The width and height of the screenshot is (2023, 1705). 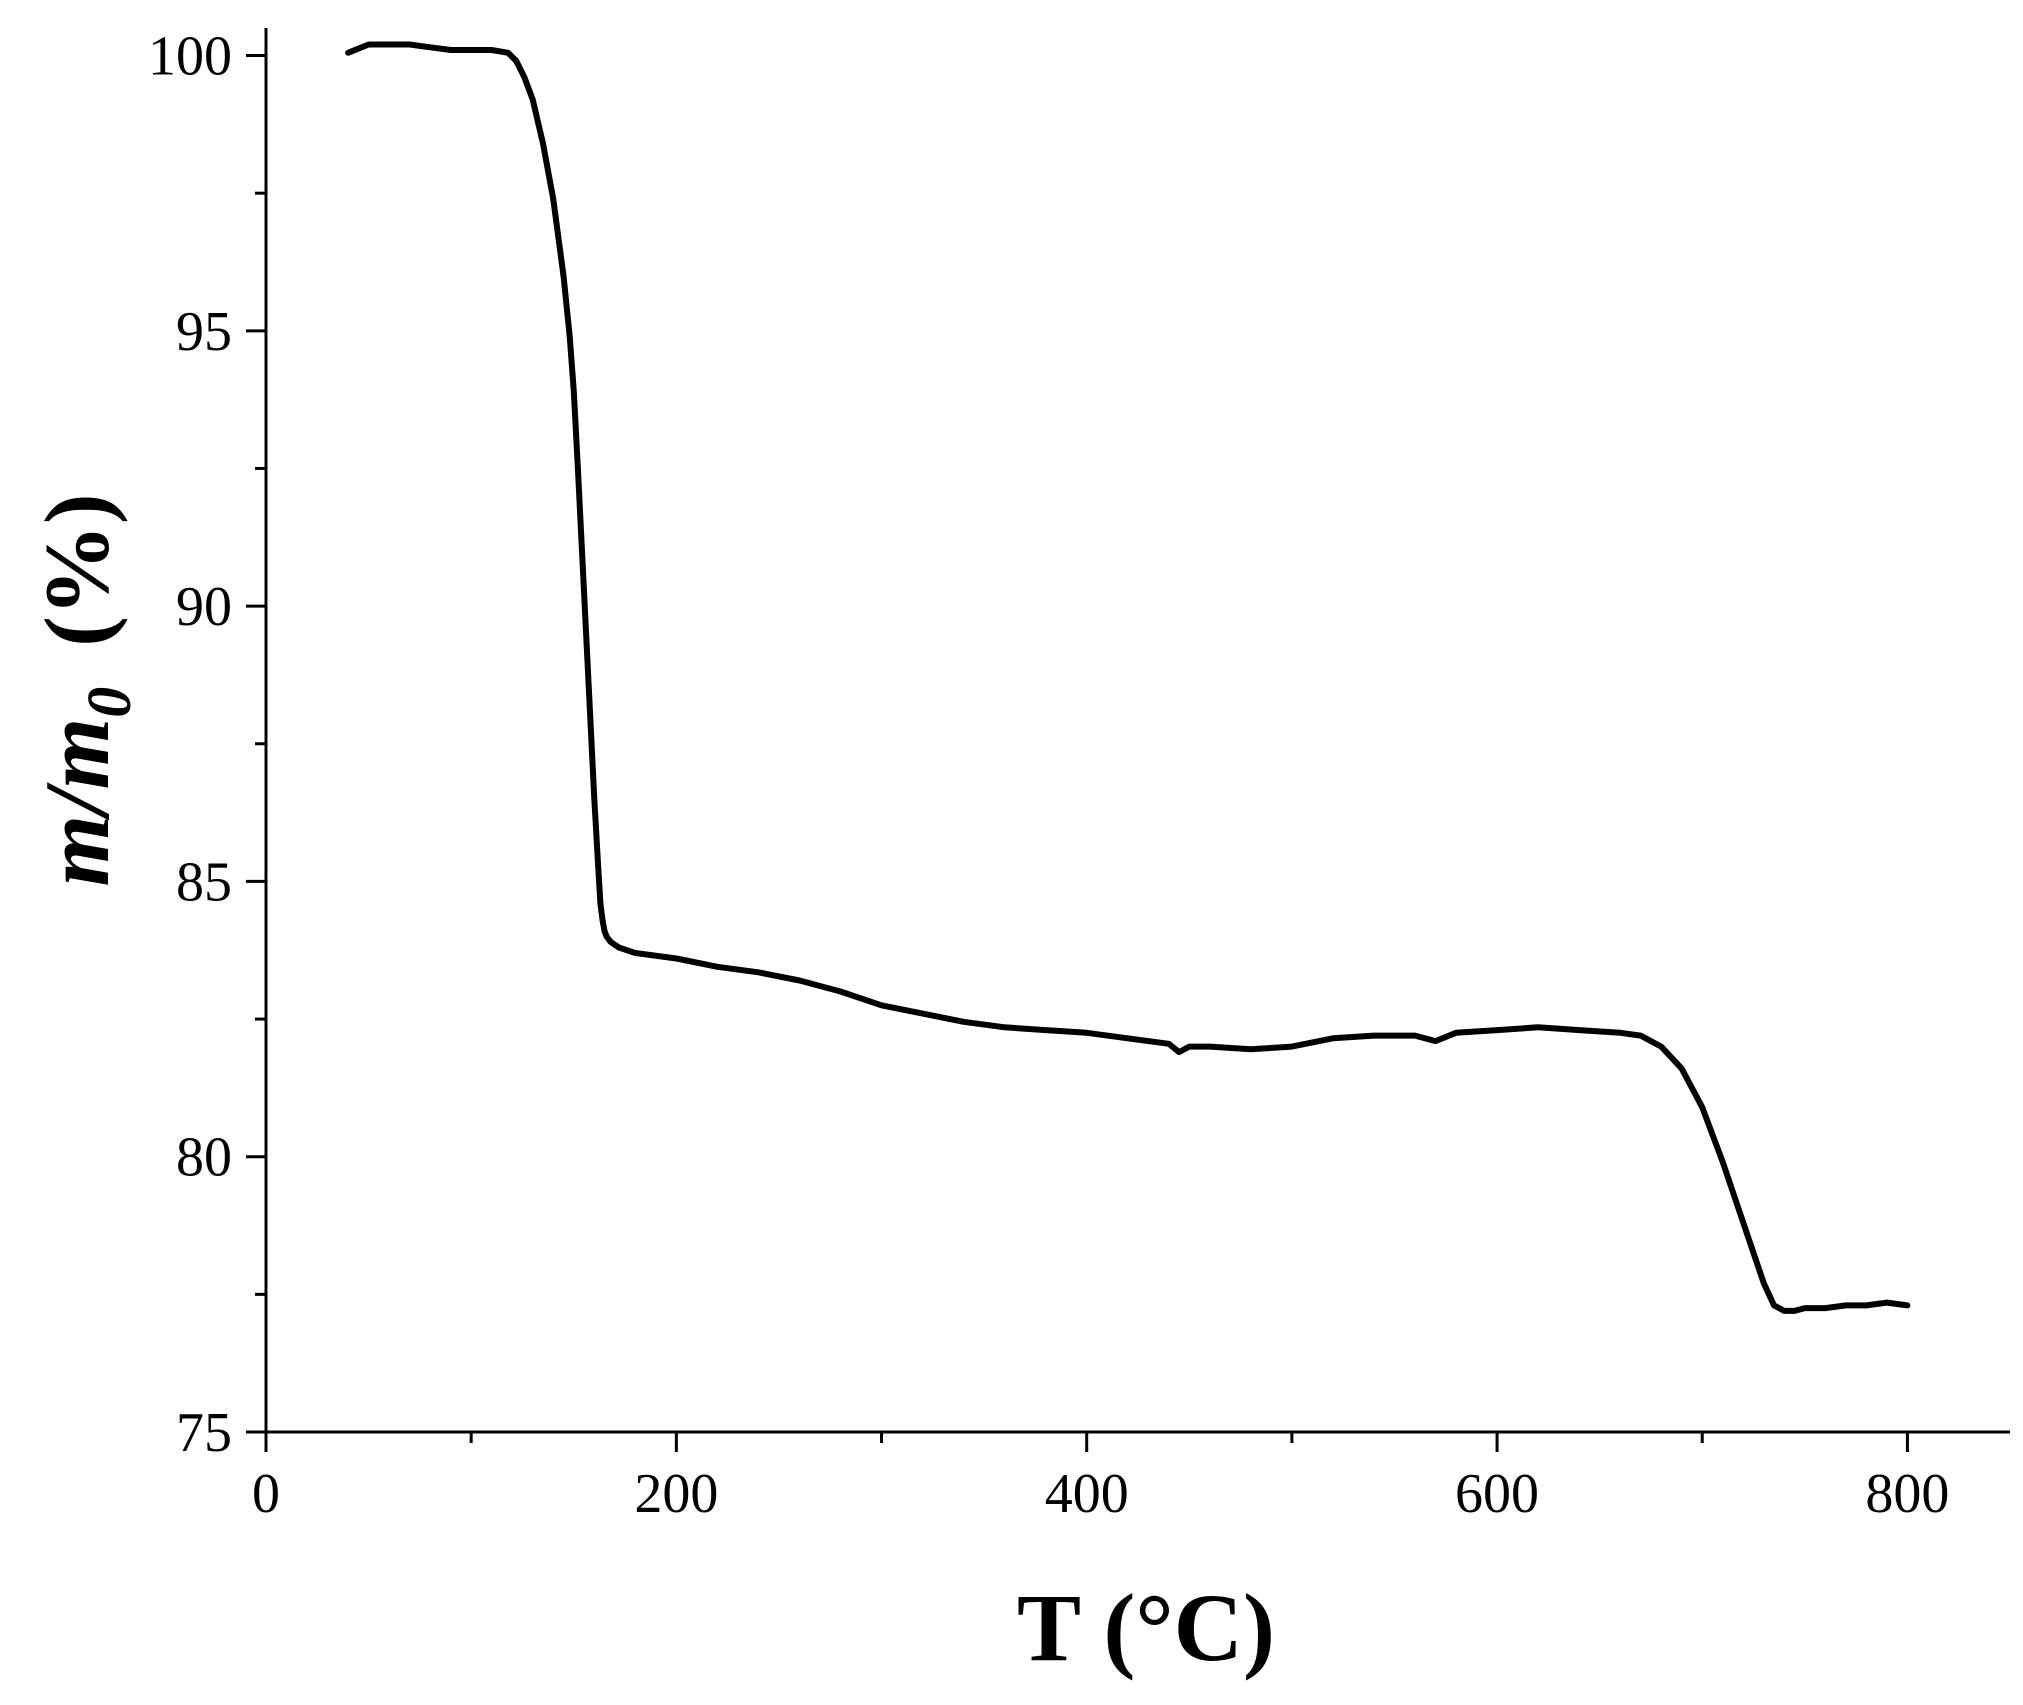 I want to click on y-tick-label: 85, so click(x=204, y=882).